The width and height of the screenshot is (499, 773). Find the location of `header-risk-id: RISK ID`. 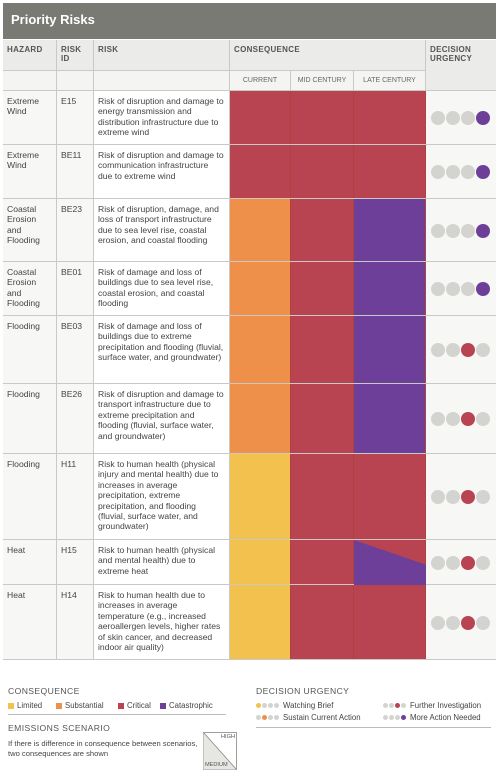

header-risk-id: RISK ID is located at coordinates (75, 55).